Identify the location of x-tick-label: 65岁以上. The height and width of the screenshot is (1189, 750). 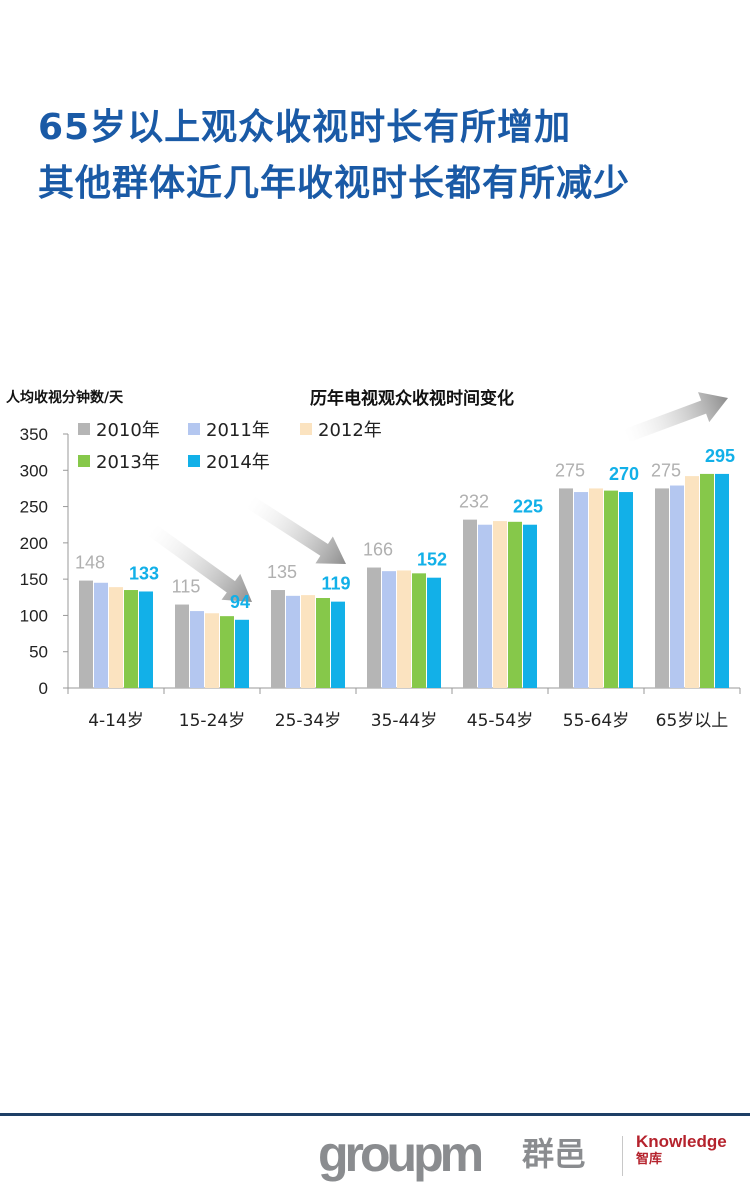
(692, 721).